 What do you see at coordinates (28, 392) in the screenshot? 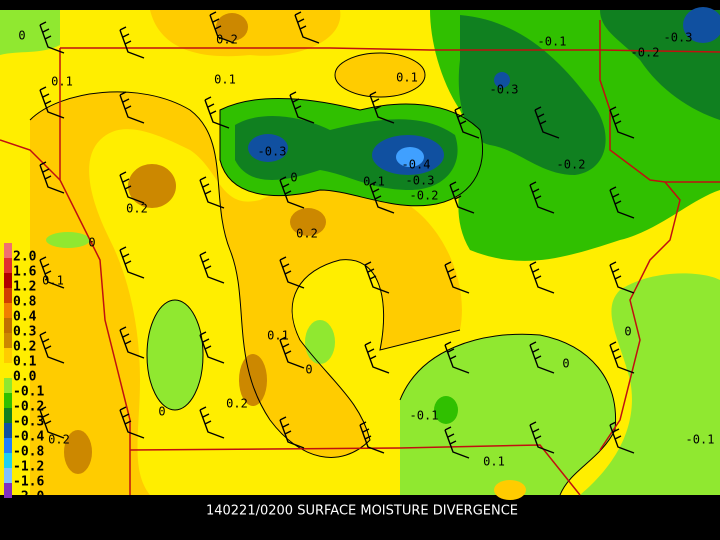
I see `legend-label: -0.1` at bounding box center [28, 392].